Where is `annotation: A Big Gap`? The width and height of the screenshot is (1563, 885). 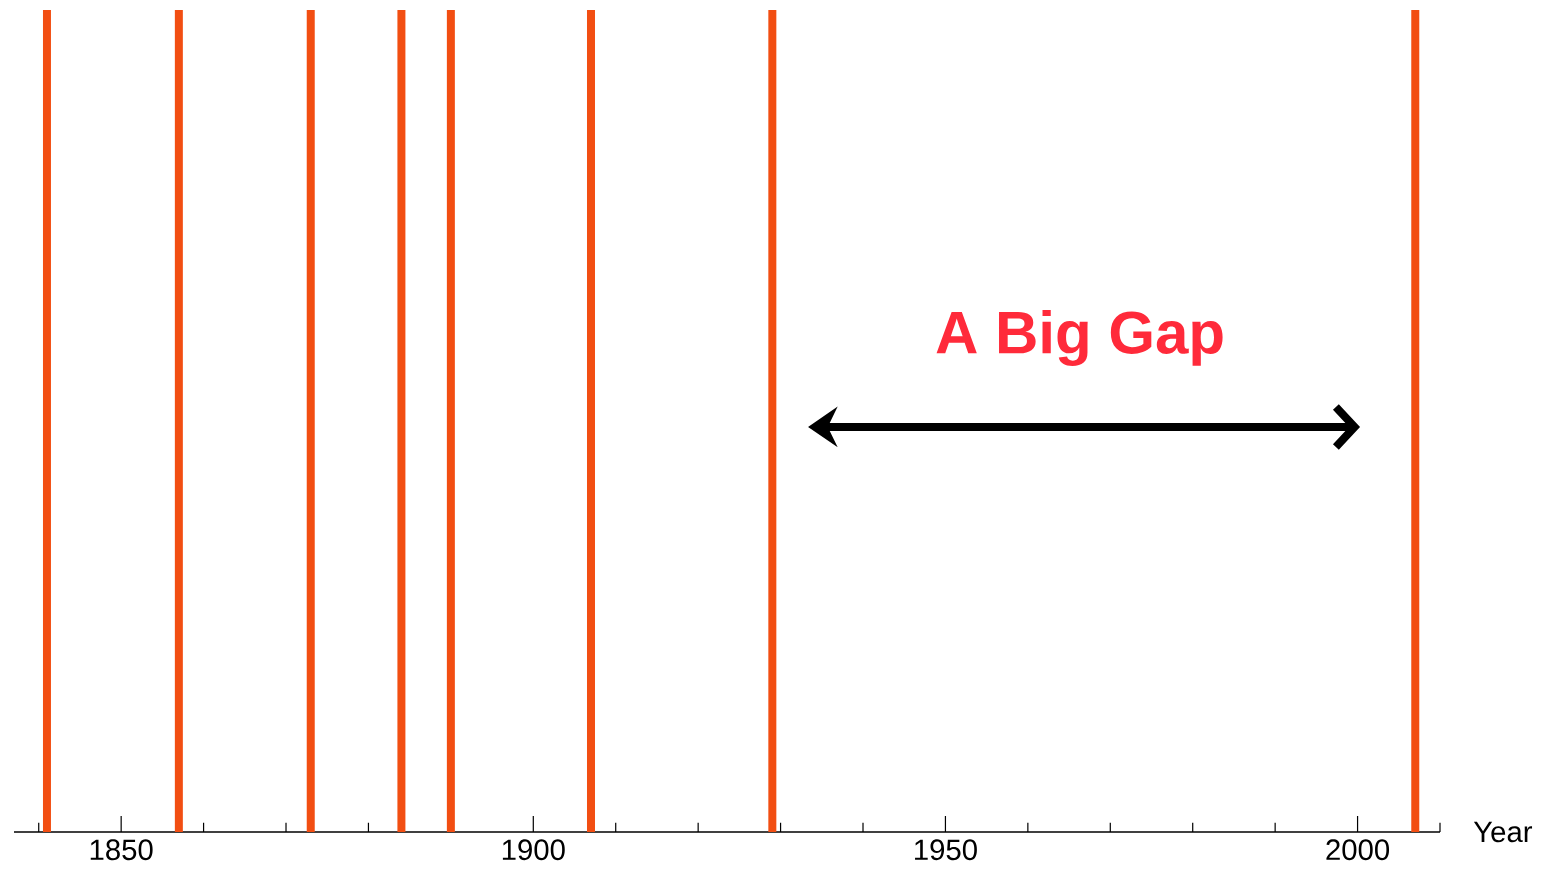 annotation: A Big Gap is located at coordinates (1079, 338).